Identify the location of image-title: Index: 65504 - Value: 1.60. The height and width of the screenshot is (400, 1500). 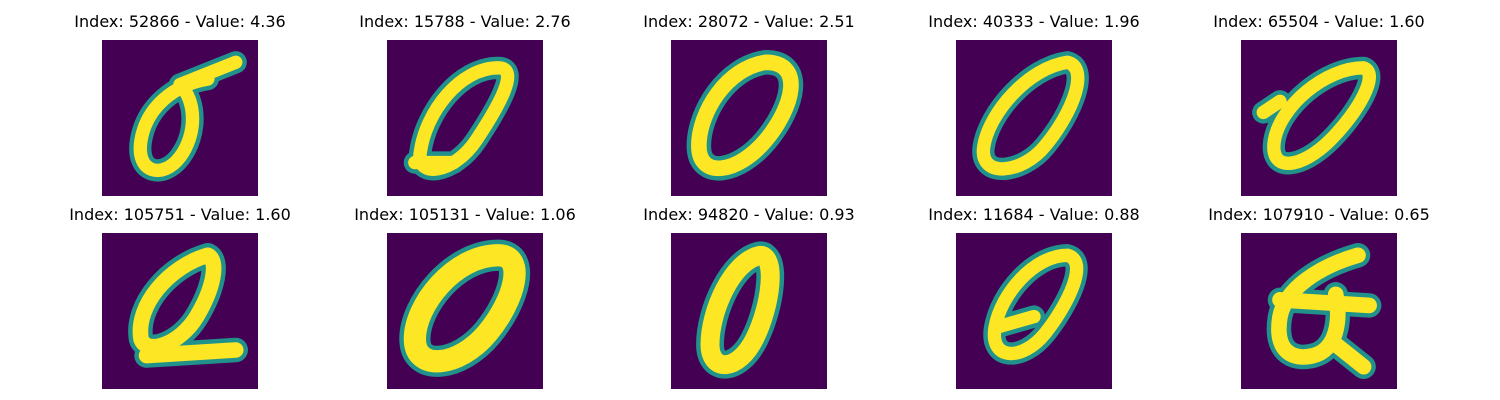
(1319, 21).